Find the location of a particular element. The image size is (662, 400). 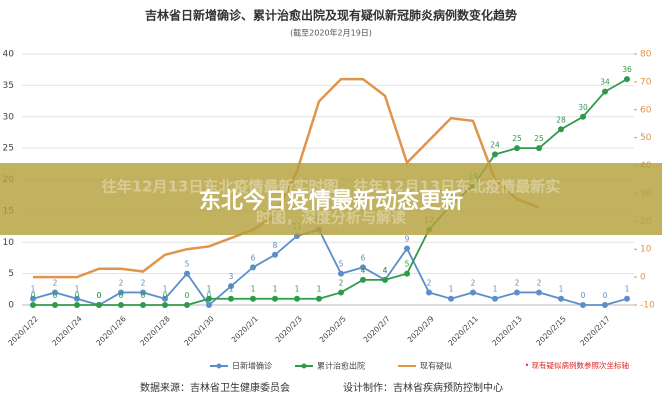

footer-design: 设计制作：吉林省疾病预防控制中心 is located at coordinates (423, 387).